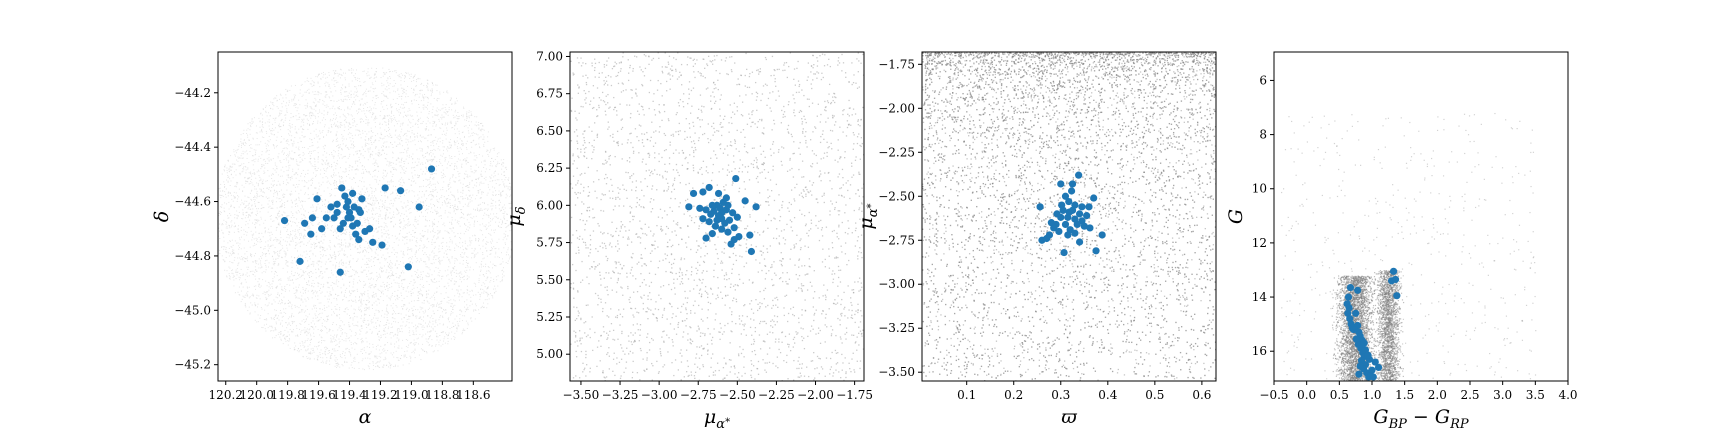 The width and height of the screenshot is (1728, 432). I want to click on x-tick-label: −2.00, so click(815, 395).